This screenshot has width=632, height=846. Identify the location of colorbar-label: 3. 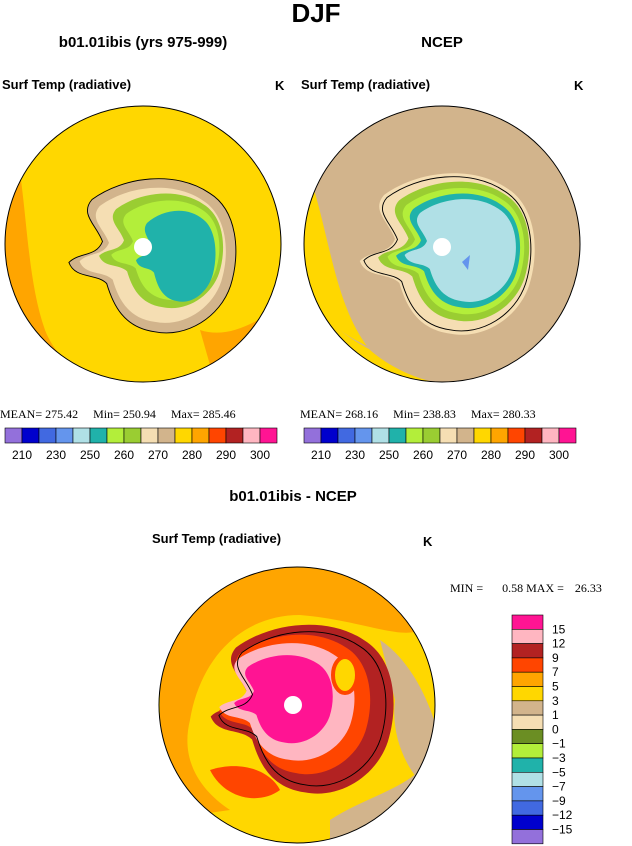
(555, 701).